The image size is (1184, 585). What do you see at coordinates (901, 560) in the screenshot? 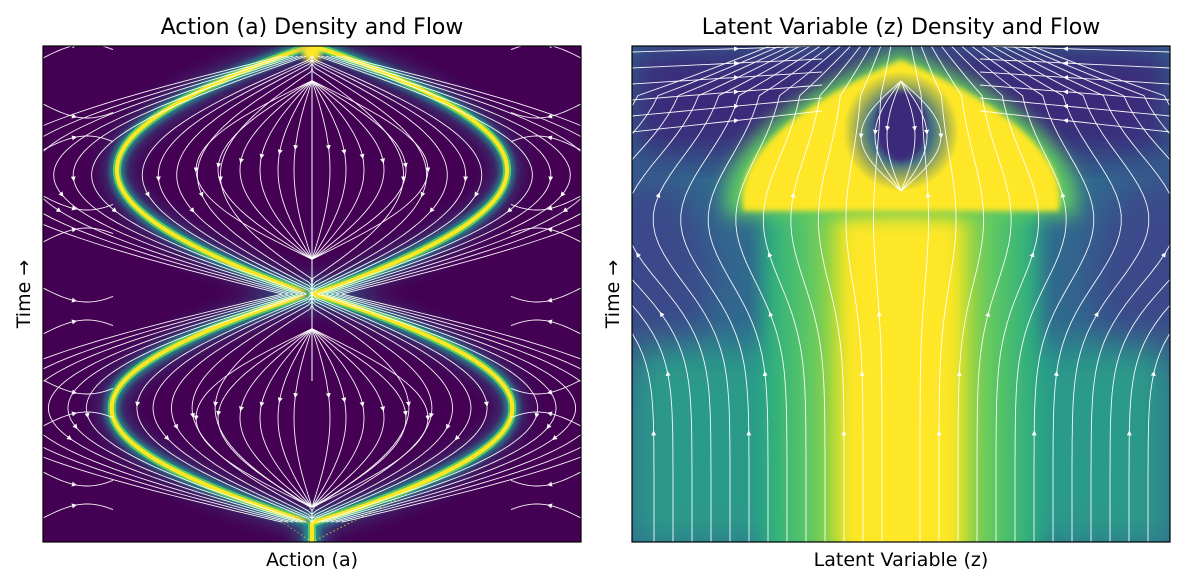
I see `x-axis-label: Latent Variable (z)` at bounding box center [901, 560].